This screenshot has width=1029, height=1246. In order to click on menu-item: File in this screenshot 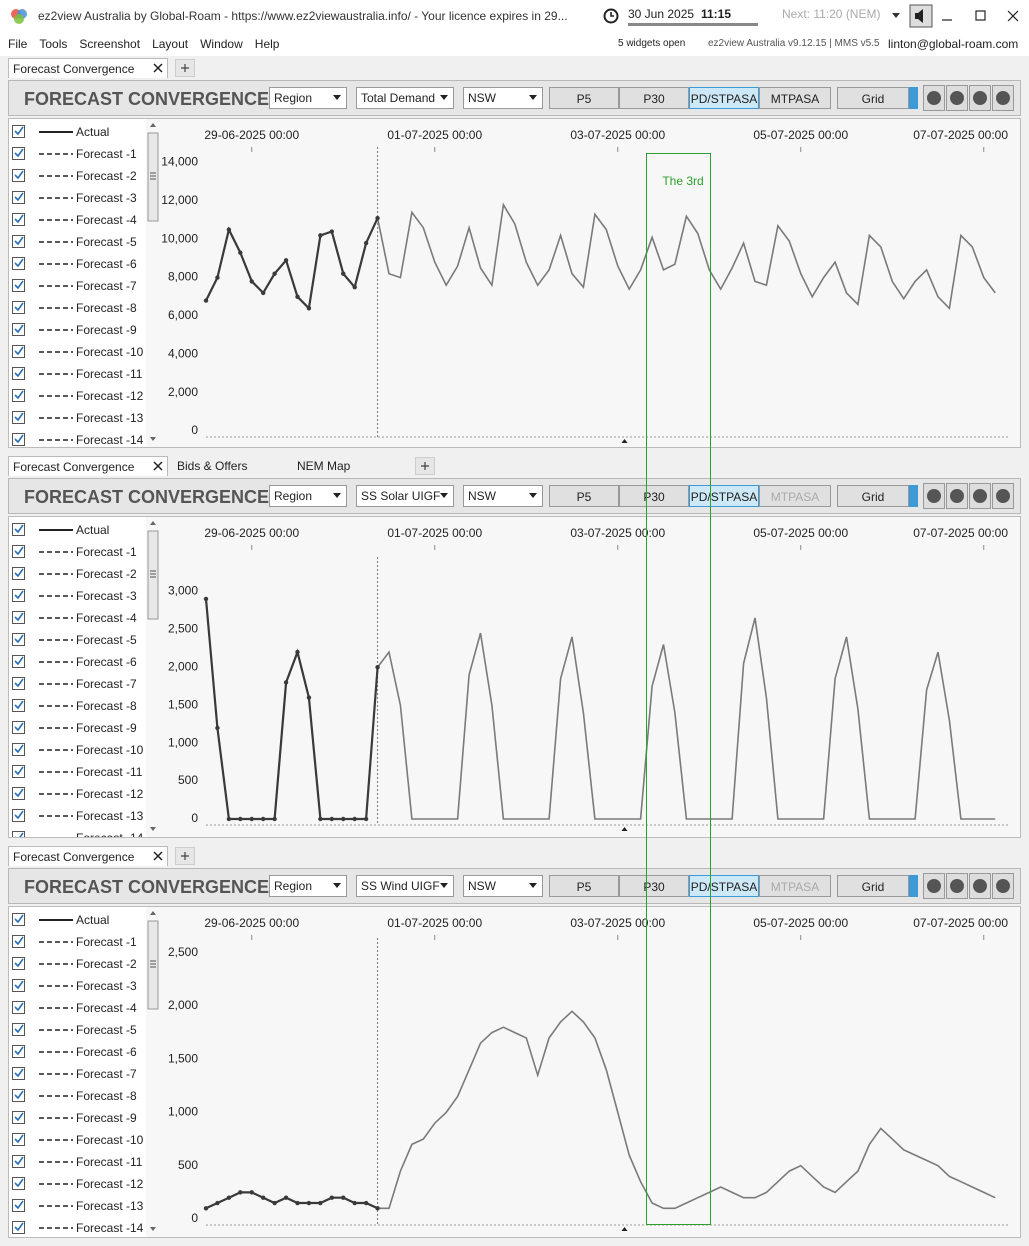, I will do `click(18, 44)`.